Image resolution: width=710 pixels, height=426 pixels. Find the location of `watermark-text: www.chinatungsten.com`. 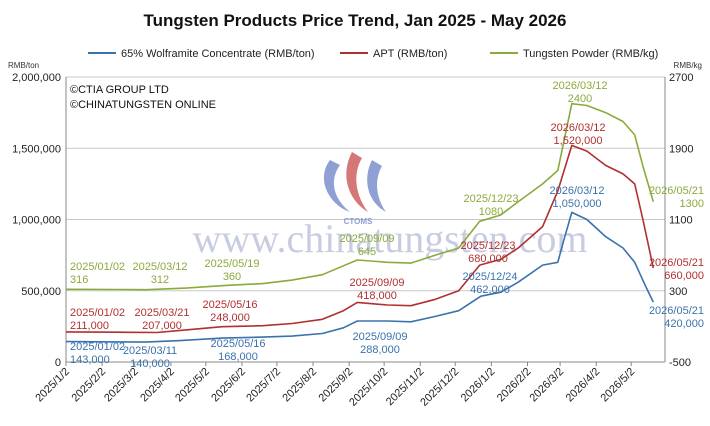

watermark-text: www.chinatungsten.com is located at coordinates (389, 238).